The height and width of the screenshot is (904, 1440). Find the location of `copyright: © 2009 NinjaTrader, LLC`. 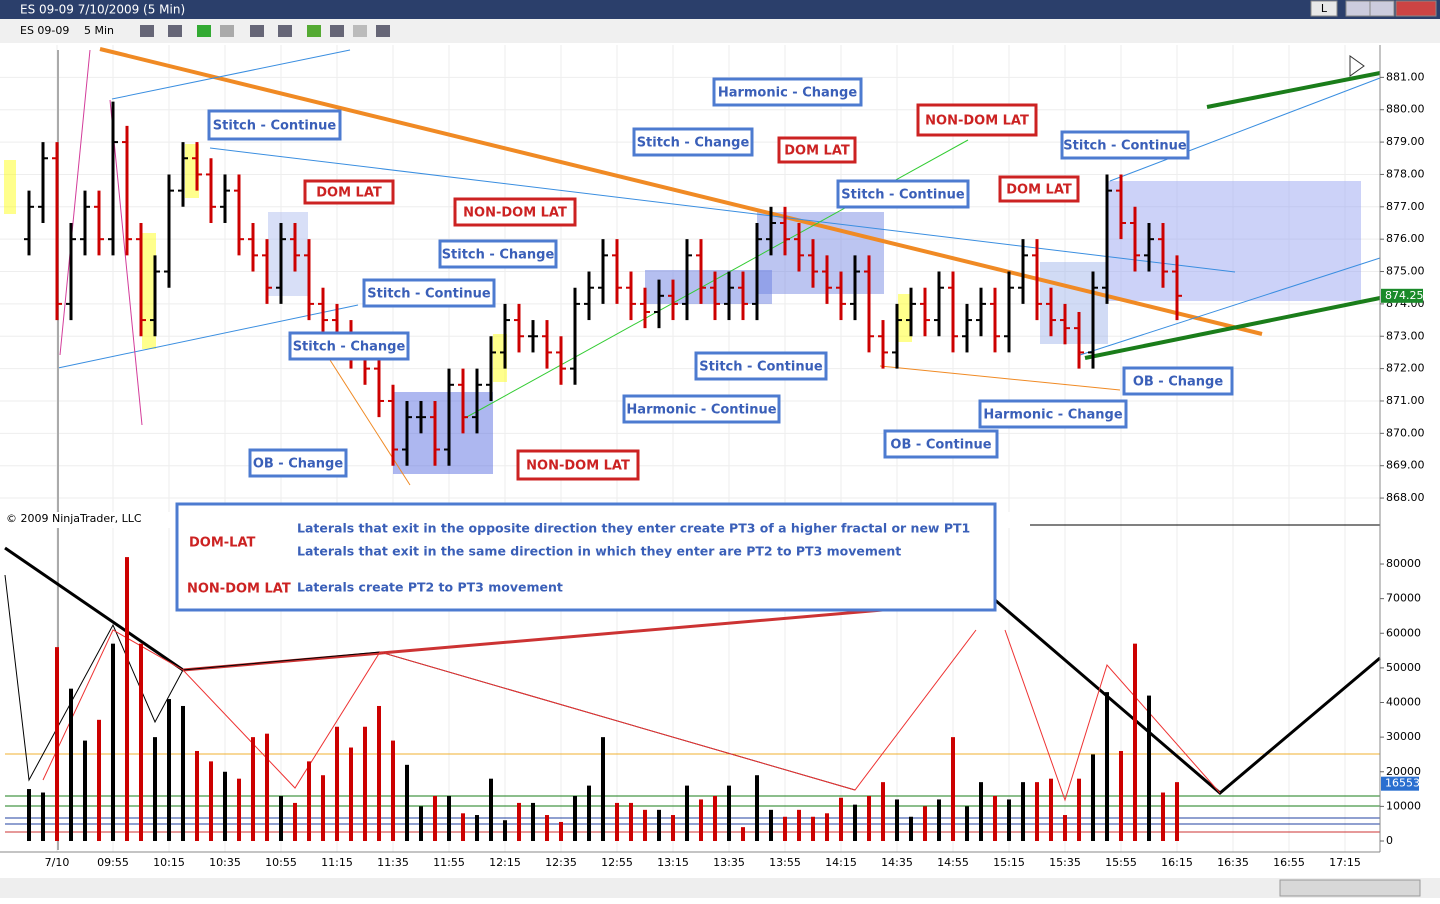

copyright: © 2009 NinjaTrader, LLC is located at coordinates (74, 518).